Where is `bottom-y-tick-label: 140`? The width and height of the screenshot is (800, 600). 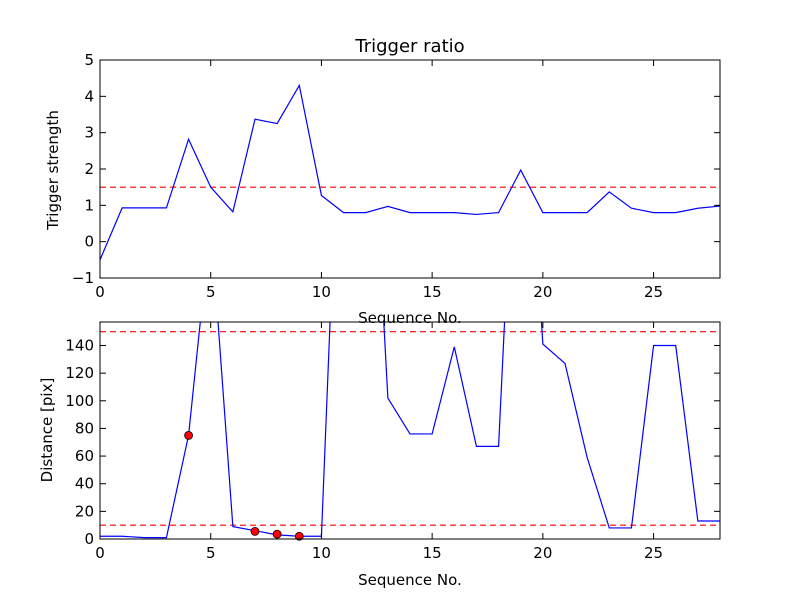
bottom-y-tick-label: 140 is located at coordinates (79, 345).